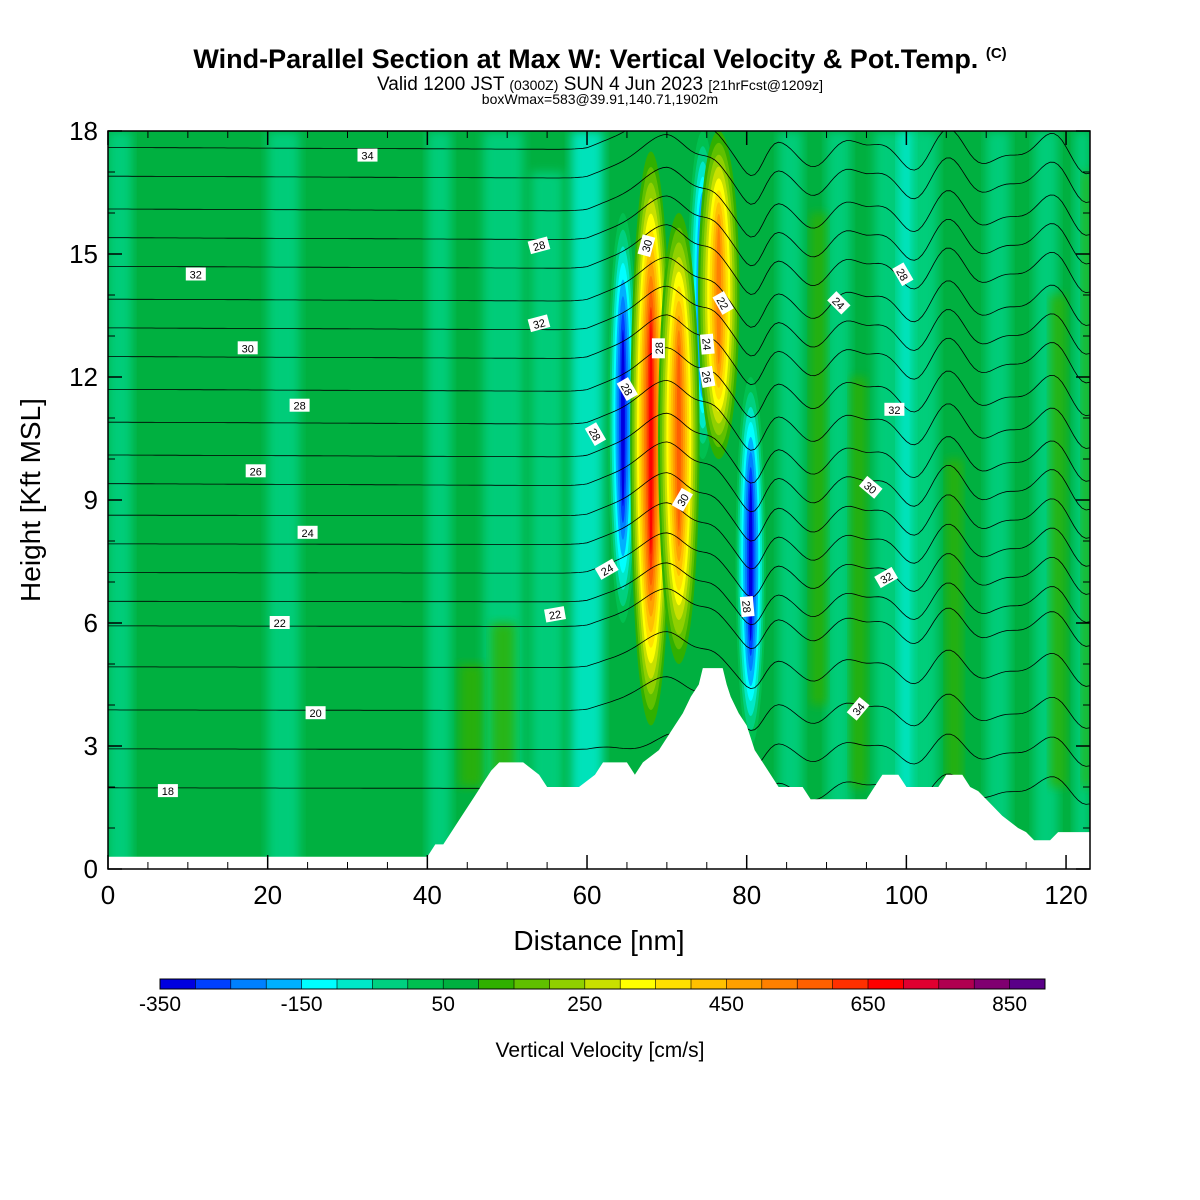 The width and height of the screenshot is (1200, 1200). Describe the element at coordinates (91, 869) in the screenshot. I see `y-tick-label: 0` at that location.